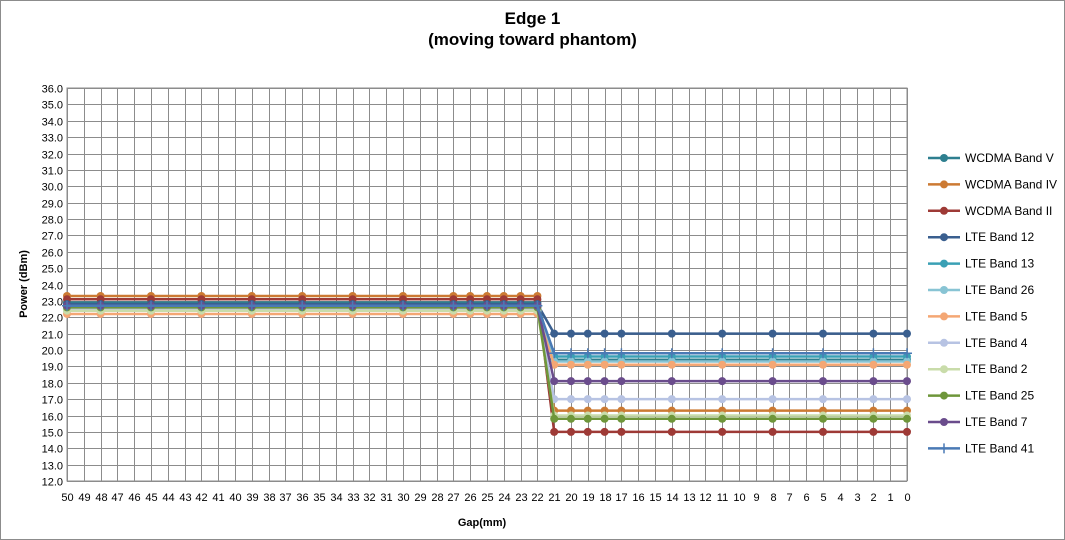 Image resolution: width=1065 pixels, height=540 pixels. I want to click on y-tick-label: 22.0, so click(52, 319).